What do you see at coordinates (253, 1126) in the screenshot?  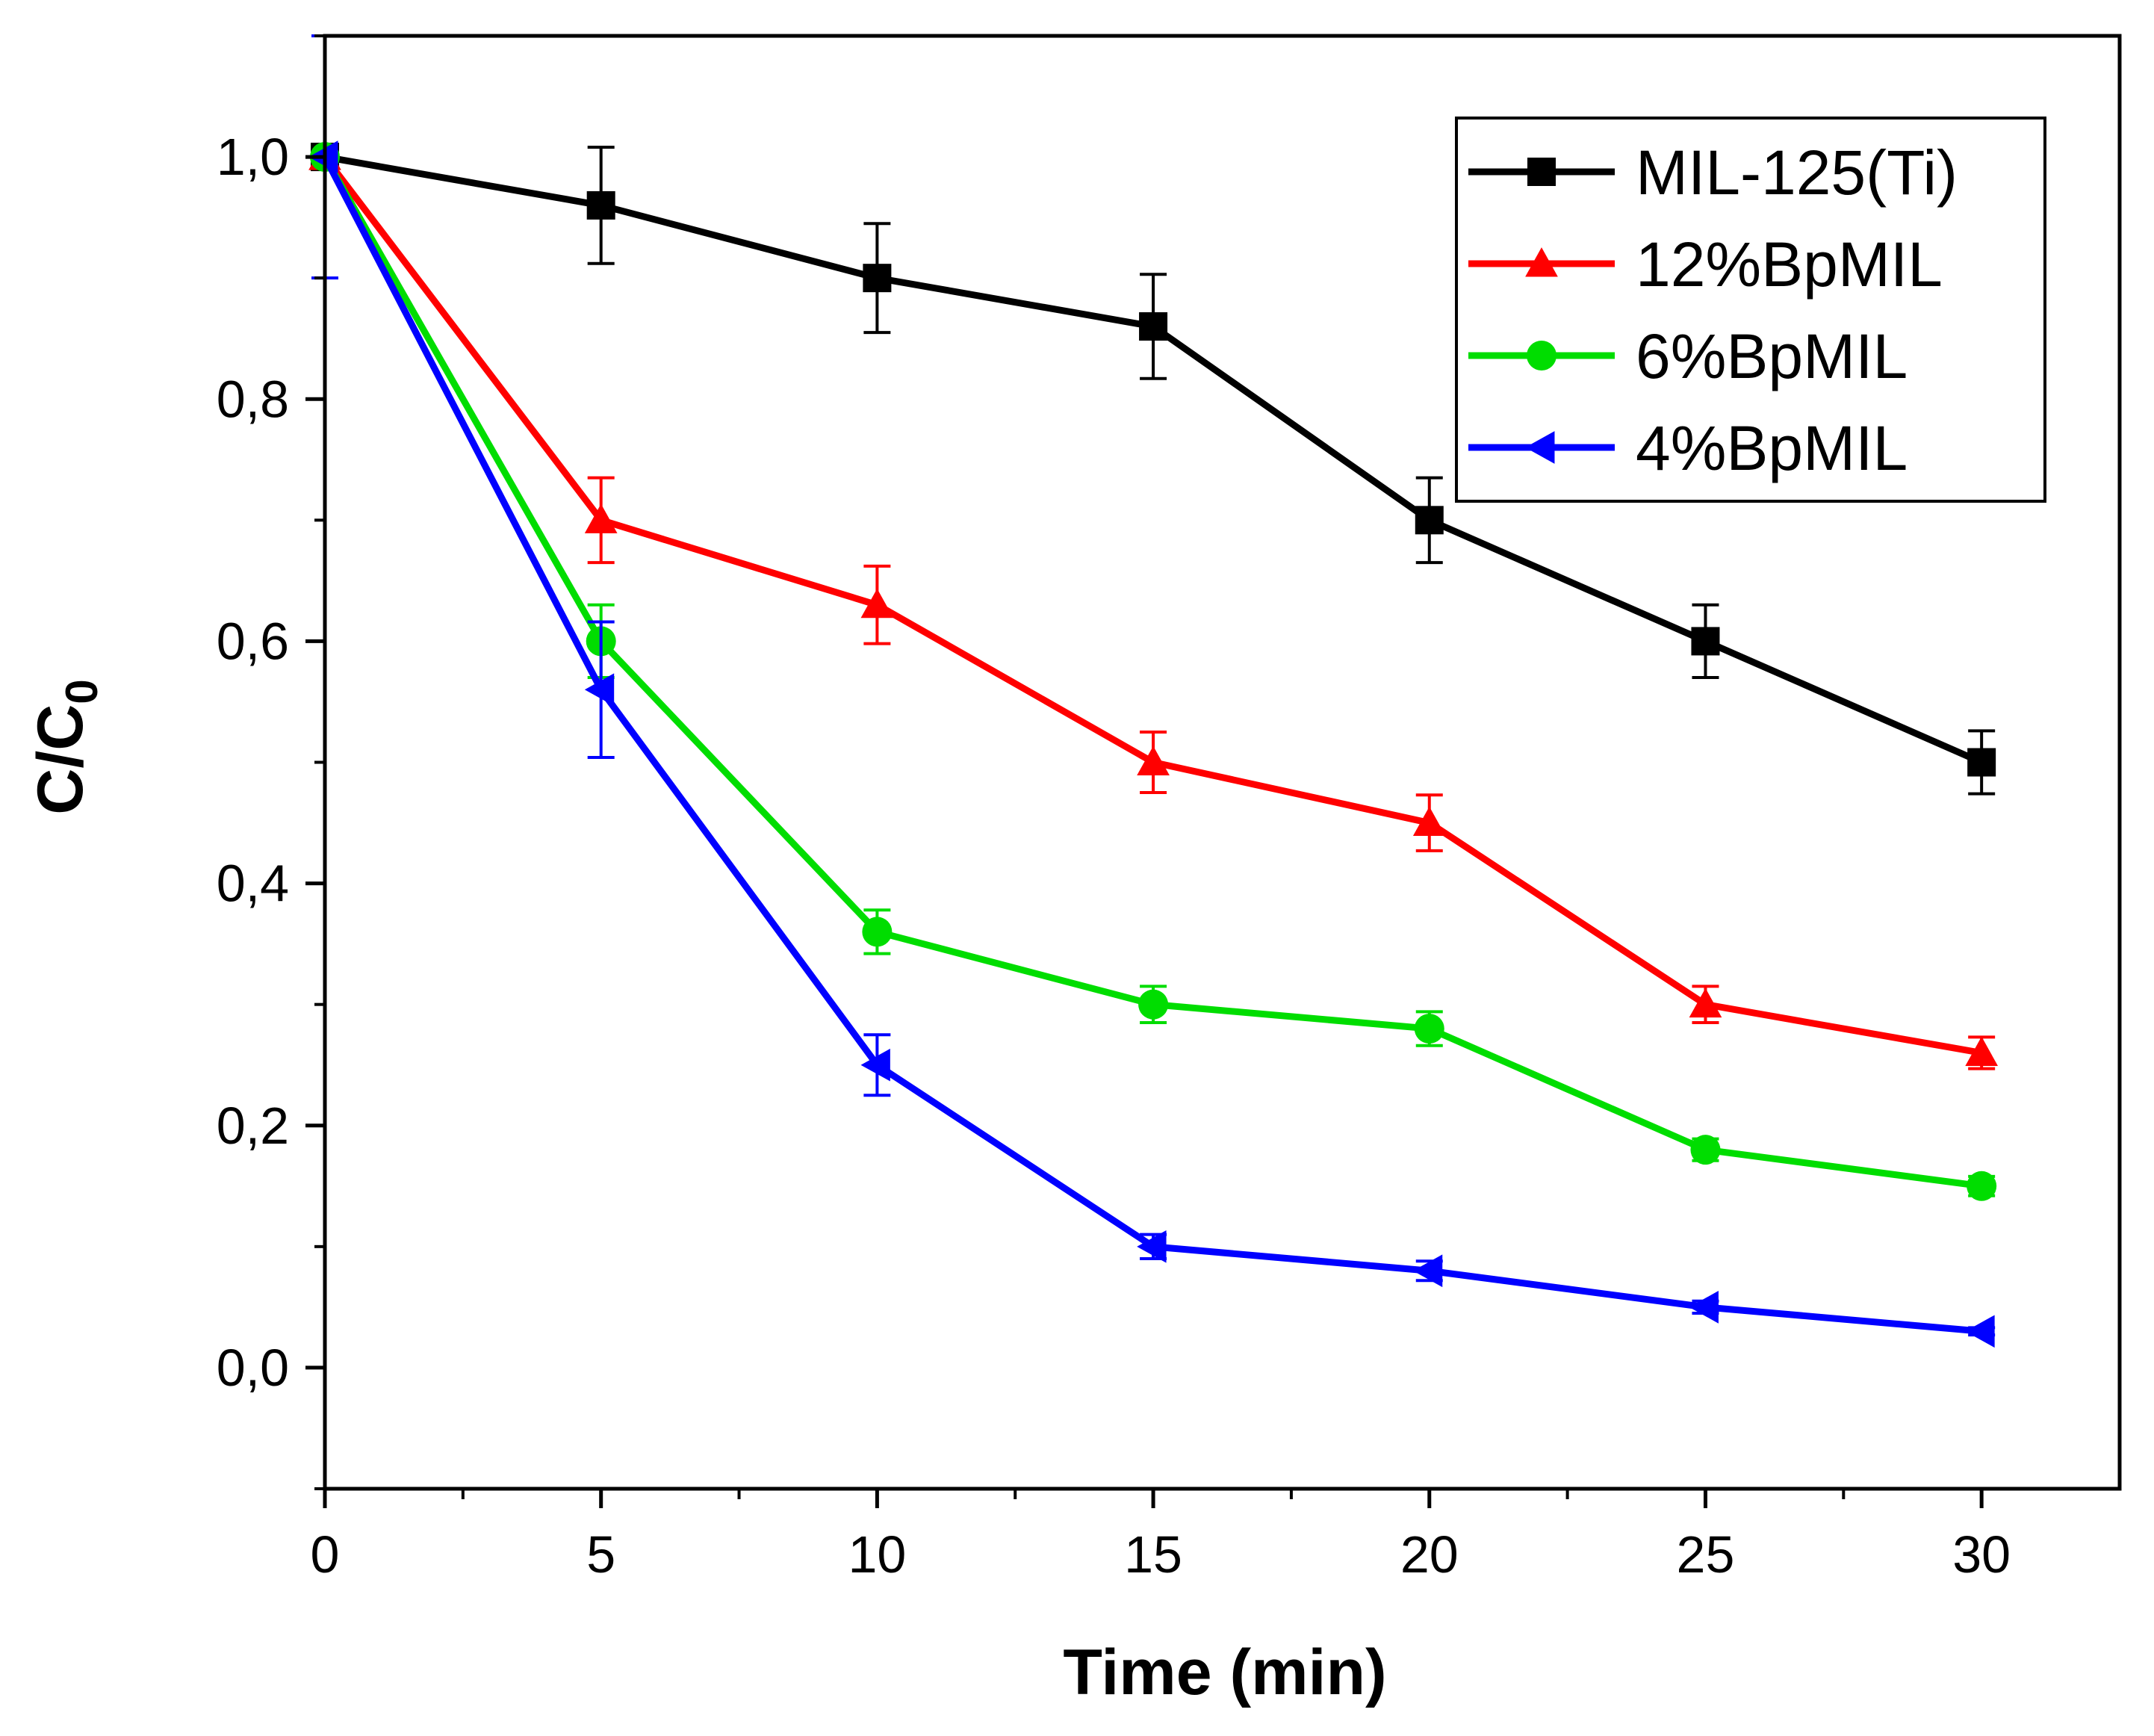 I see `y-tick-label-0,2: 0,2` at bounding box center [253, 1126].